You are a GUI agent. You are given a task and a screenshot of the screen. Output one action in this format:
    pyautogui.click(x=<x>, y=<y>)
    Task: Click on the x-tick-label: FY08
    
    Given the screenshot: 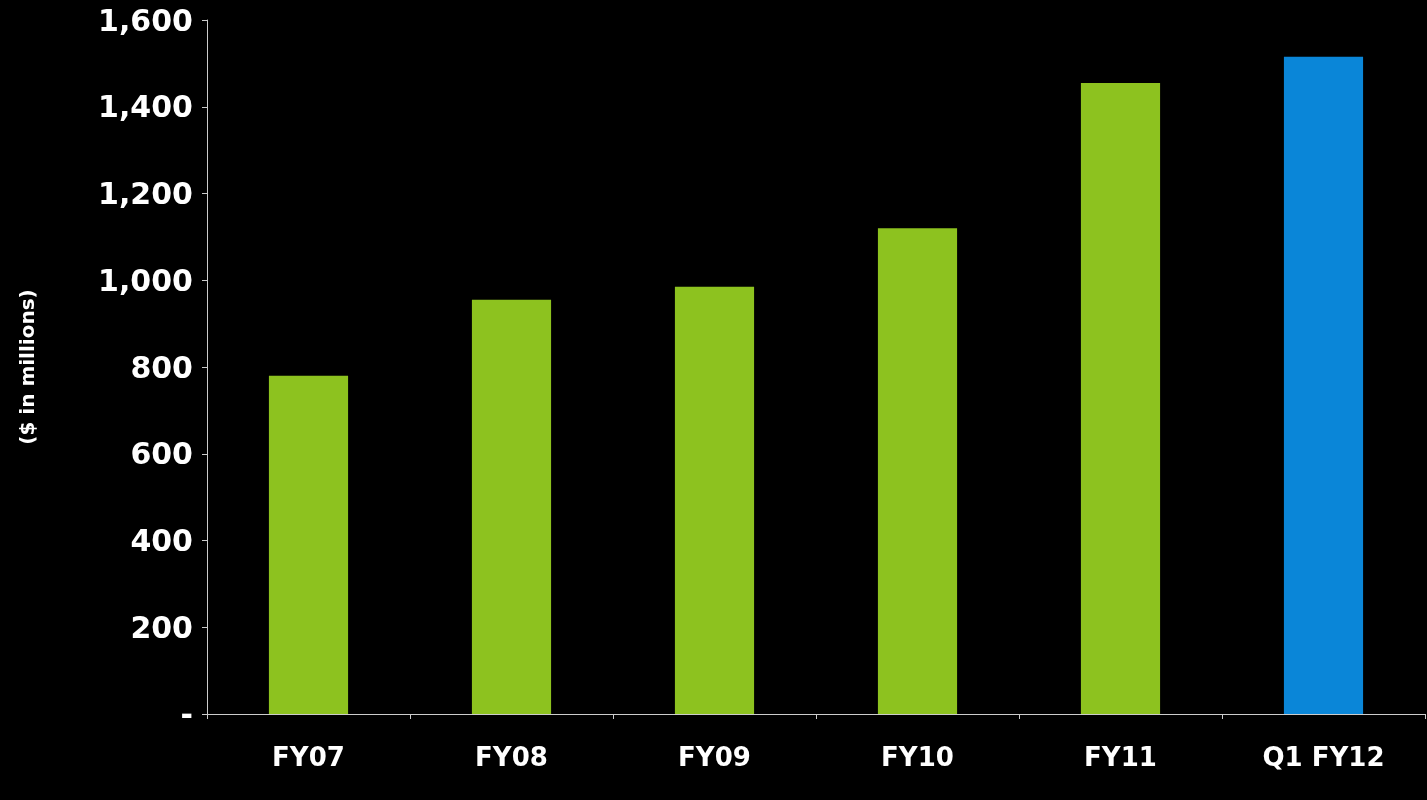 What is the action you would take?
    pyautogui.click(x=511, y=757)
    